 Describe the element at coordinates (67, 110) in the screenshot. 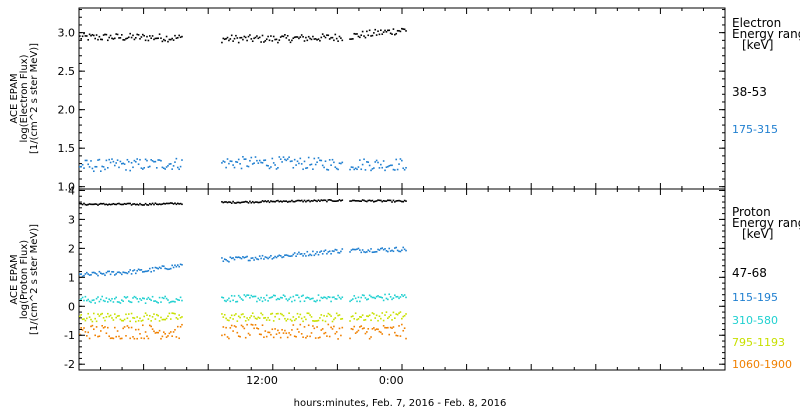

I see `y-tick-label: 2.0` at that location.